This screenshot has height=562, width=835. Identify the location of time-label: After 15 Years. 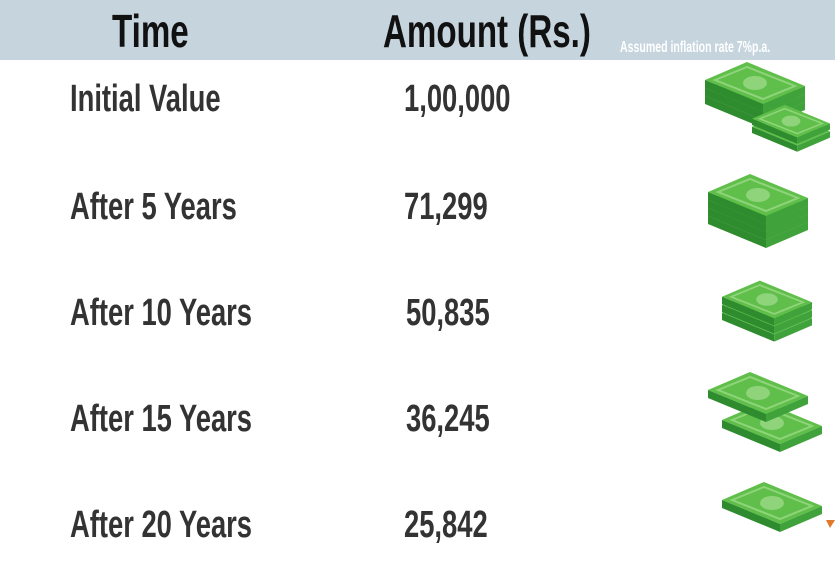
(161, 419).